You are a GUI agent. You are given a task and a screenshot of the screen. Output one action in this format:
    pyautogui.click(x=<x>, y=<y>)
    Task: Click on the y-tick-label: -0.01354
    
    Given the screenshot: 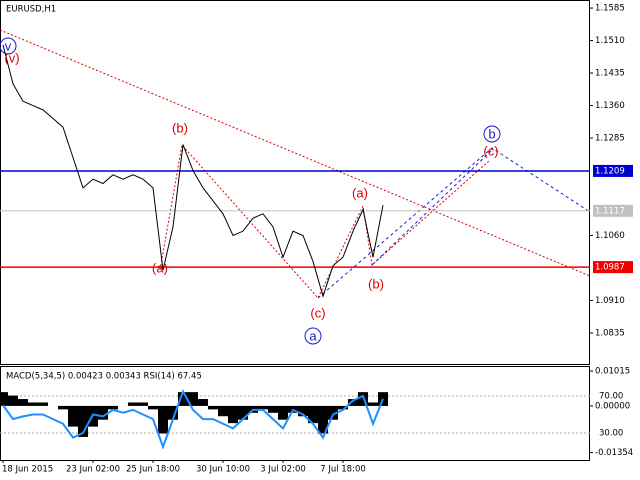 What is the action you would take?
    pyautogui.click(x=614, y=453)
    